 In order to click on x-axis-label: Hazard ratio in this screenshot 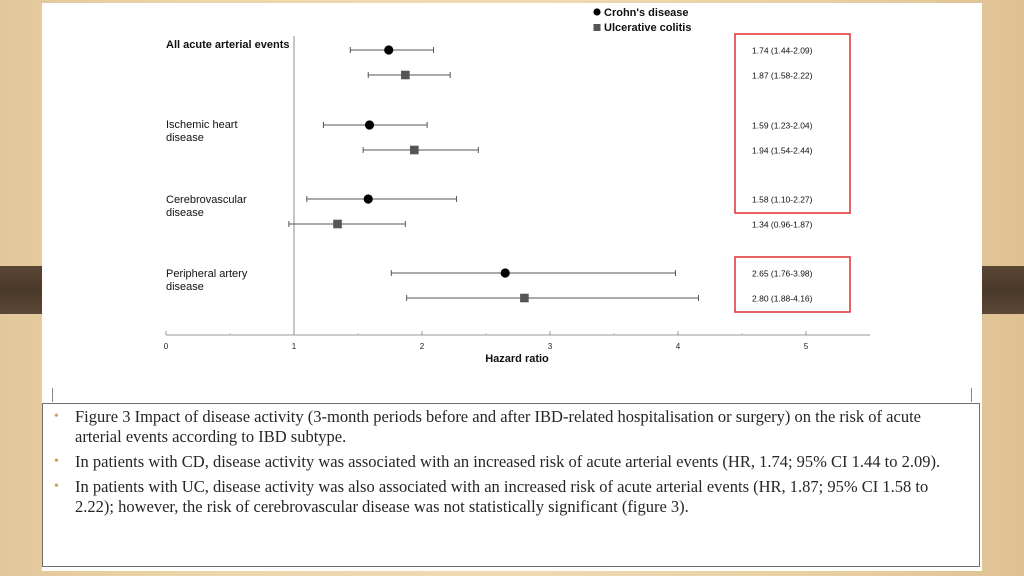, I will do `click(517, 359)`.